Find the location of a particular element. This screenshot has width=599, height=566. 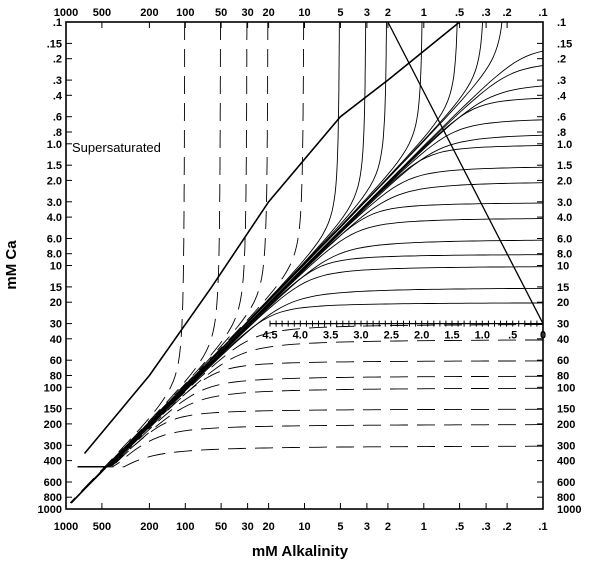

y-tick-label-right: 15 is located at coordinates (563, 288).